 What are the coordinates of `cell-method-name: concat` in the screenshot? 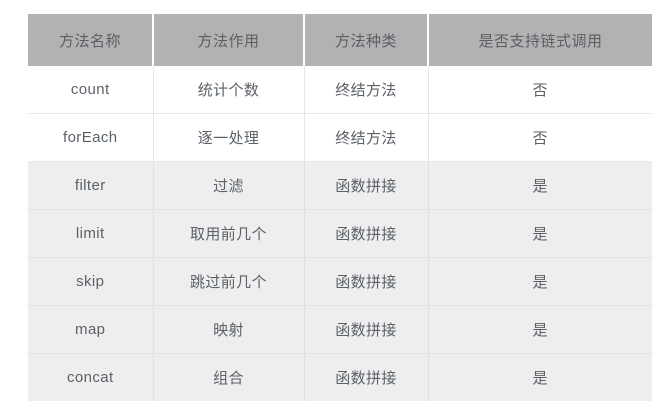 It's located at (91, 377).